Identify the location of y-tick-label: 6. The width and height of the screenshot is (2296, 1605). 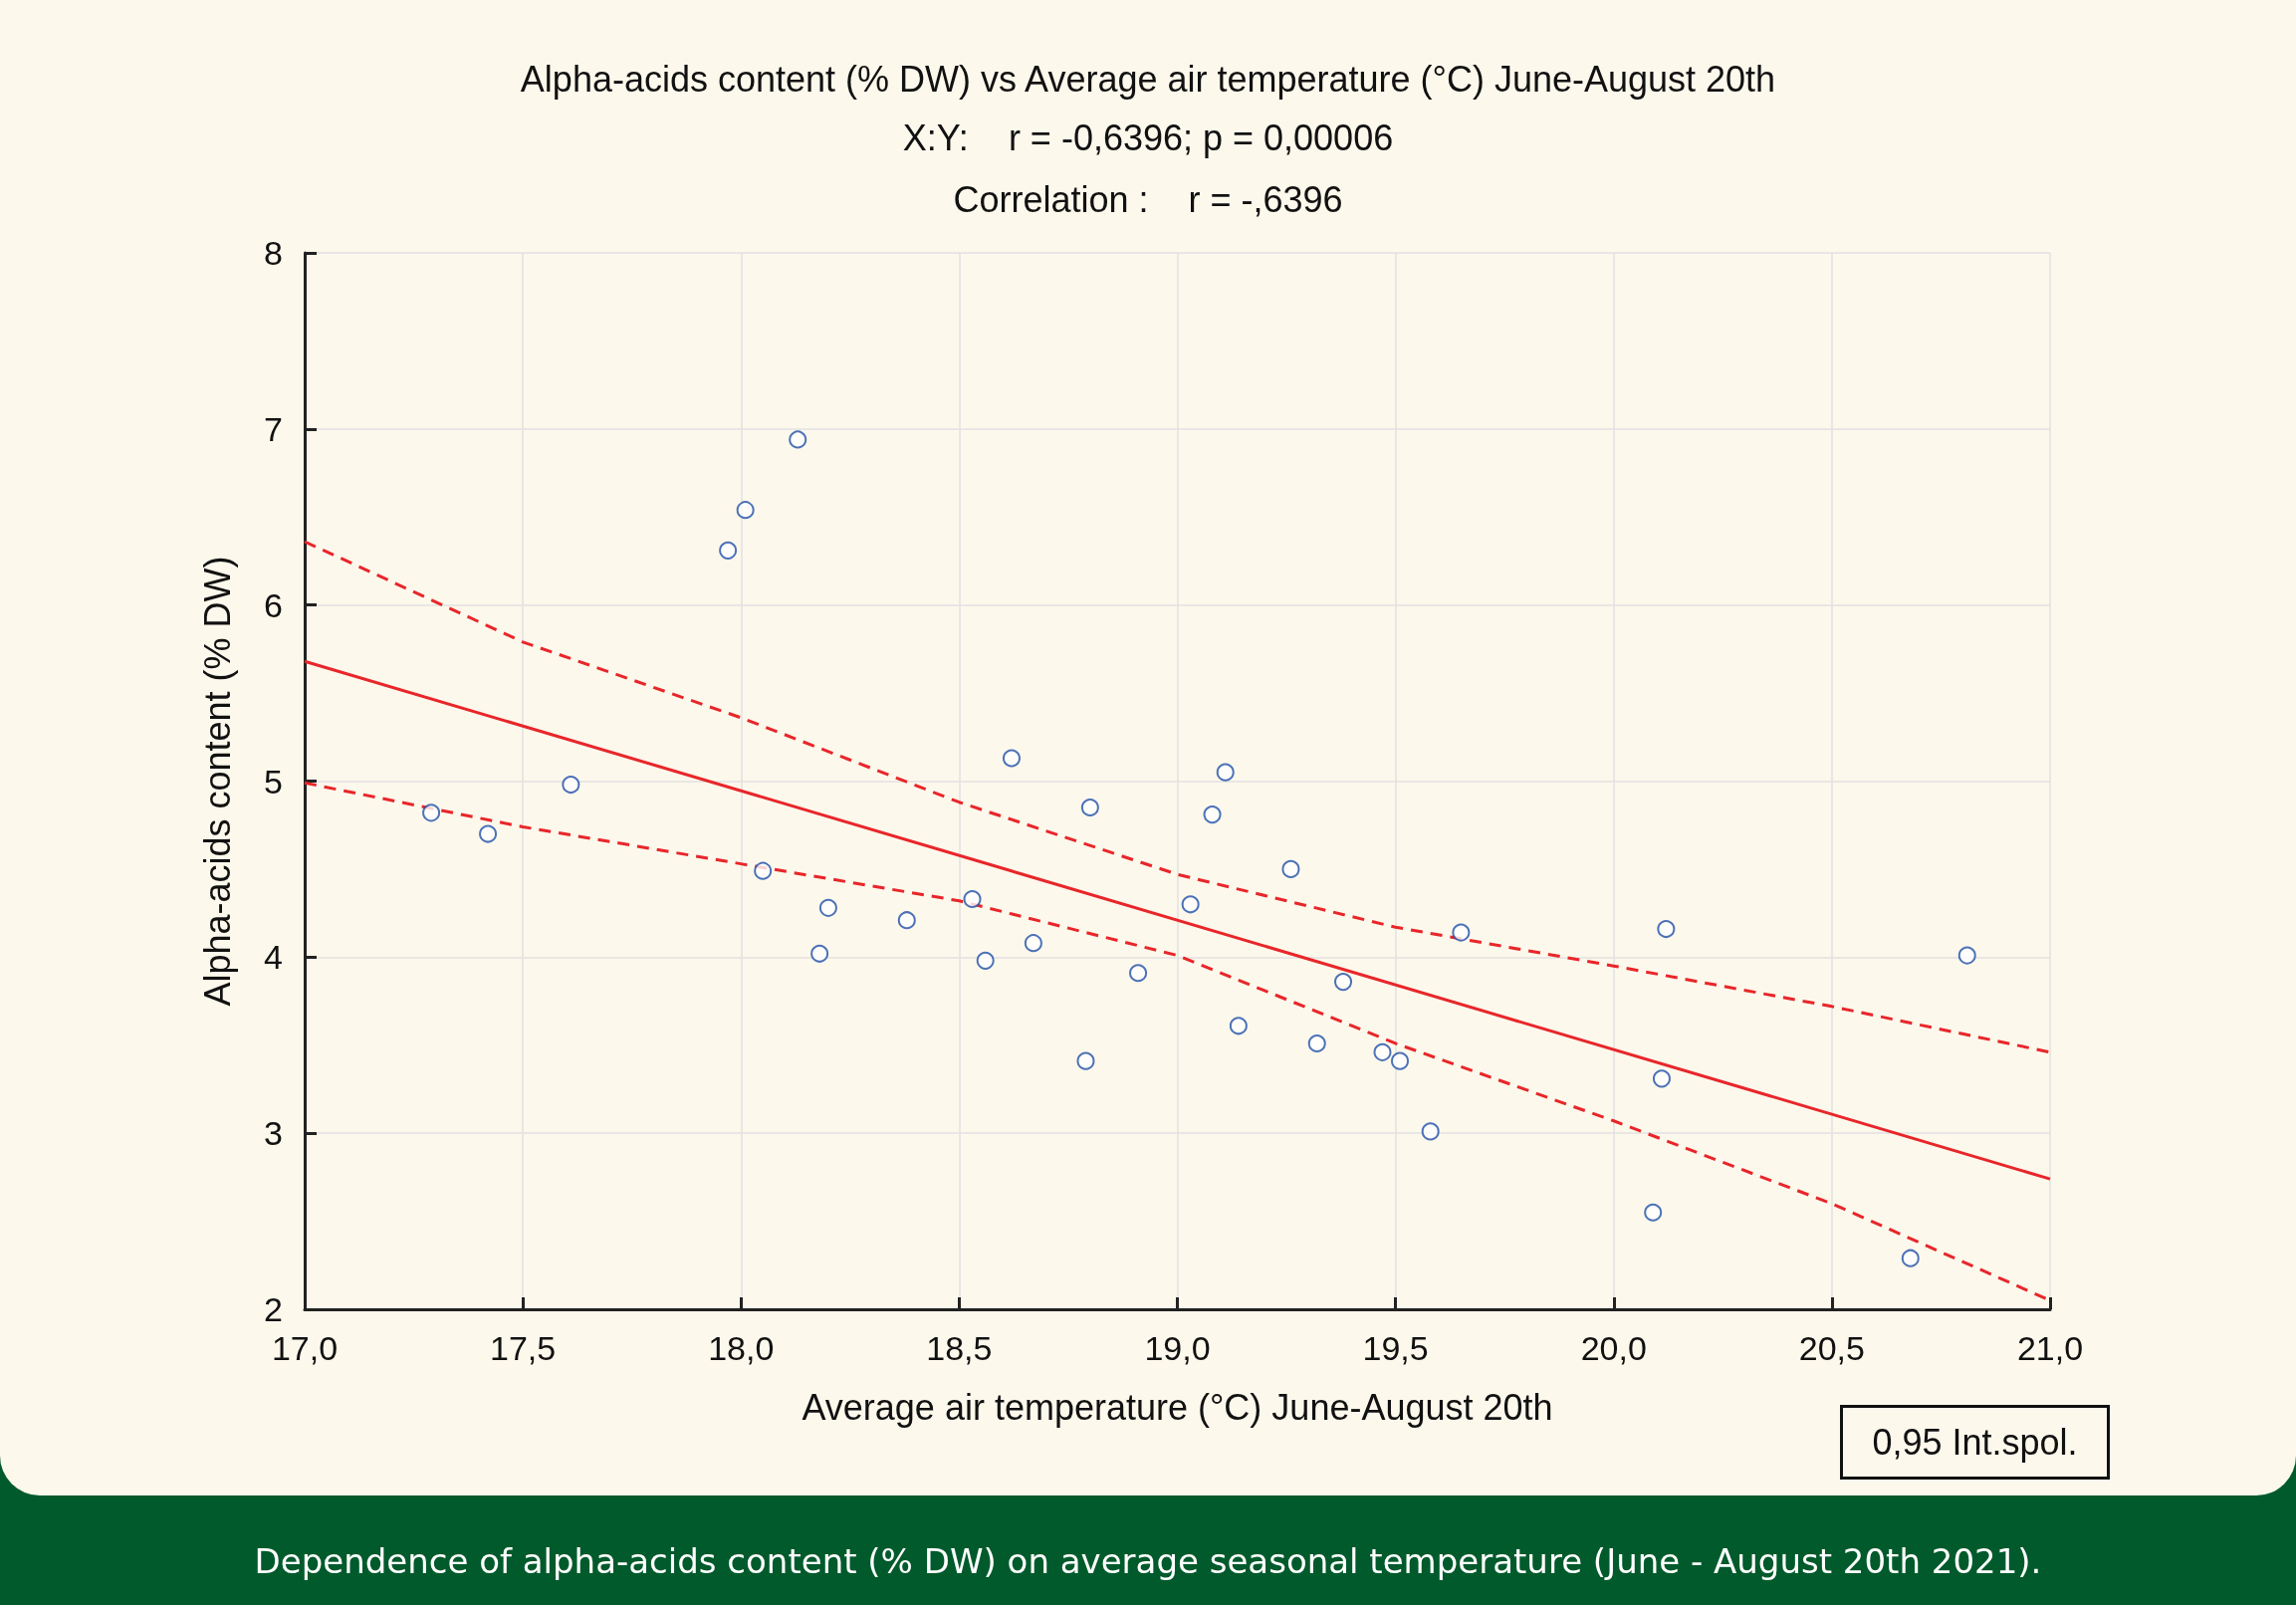
(273, 604).